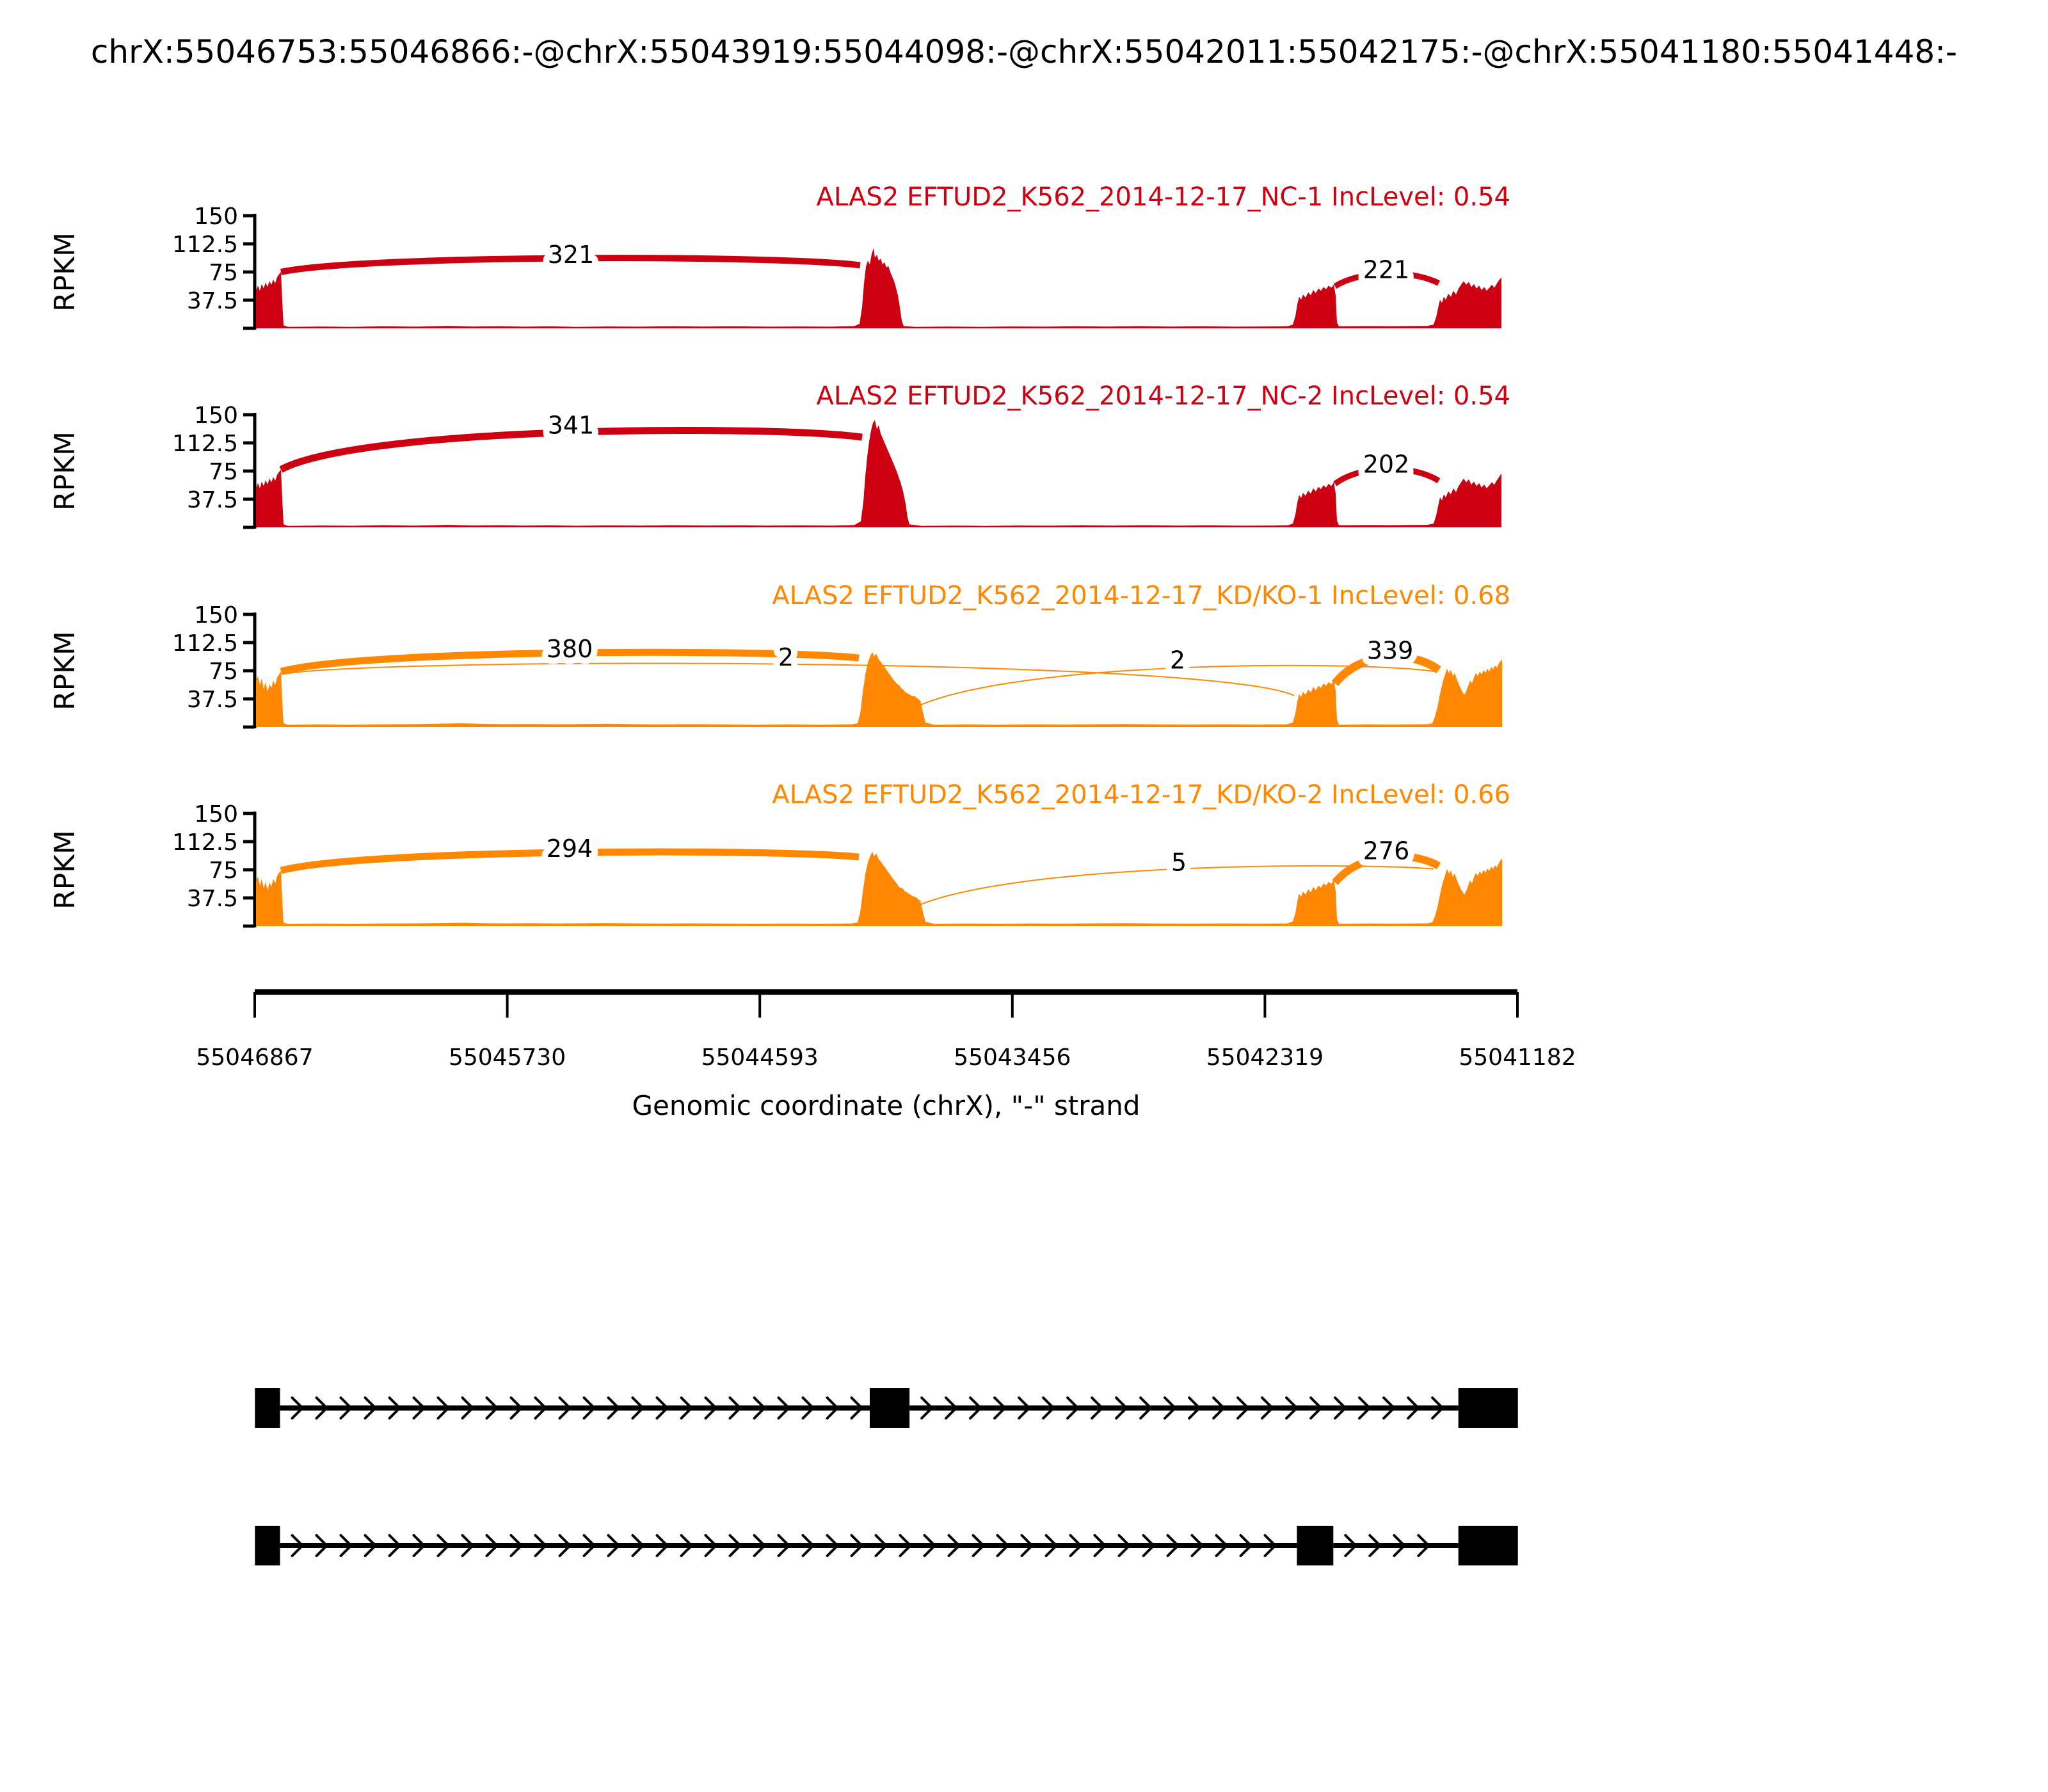 This screenshot has height=1792, width=2048. Describe the element at coordinates (570, 649) in the screenshot. I see `junction-count-label: 380` at that location.